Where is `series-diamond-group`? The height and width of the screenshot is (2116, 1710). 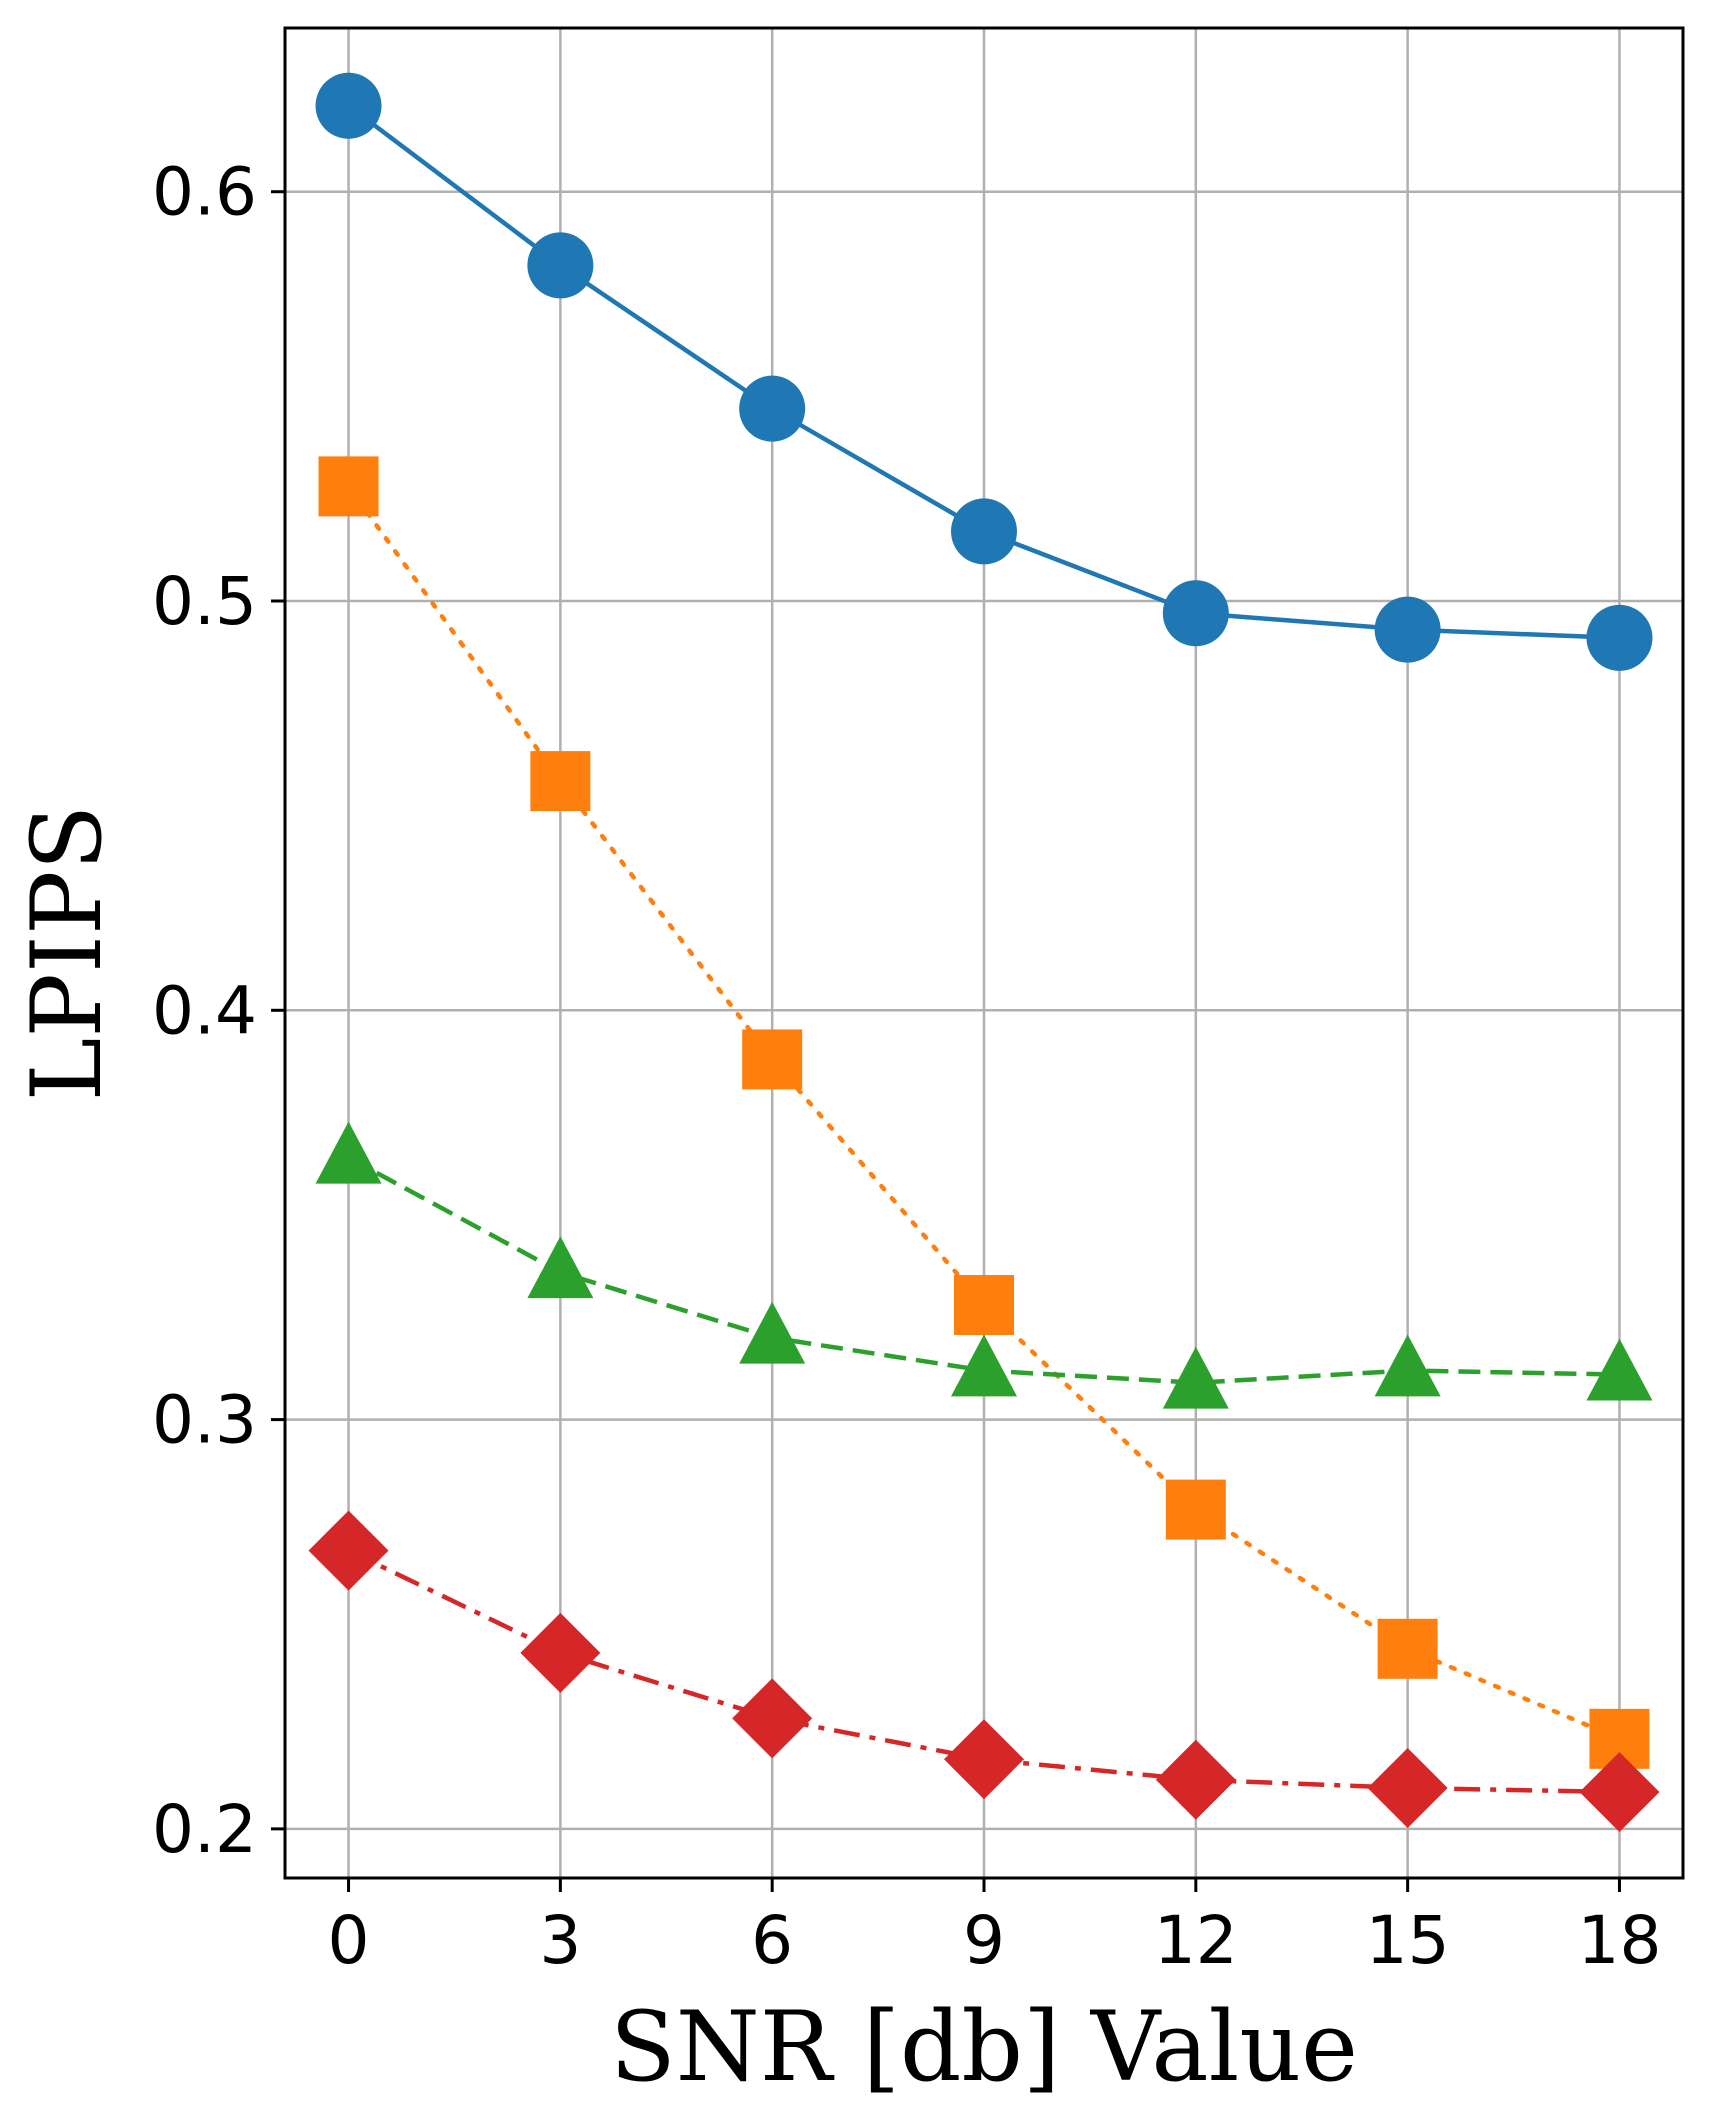
series-diamond-group is located at coordinates (984, 1671).